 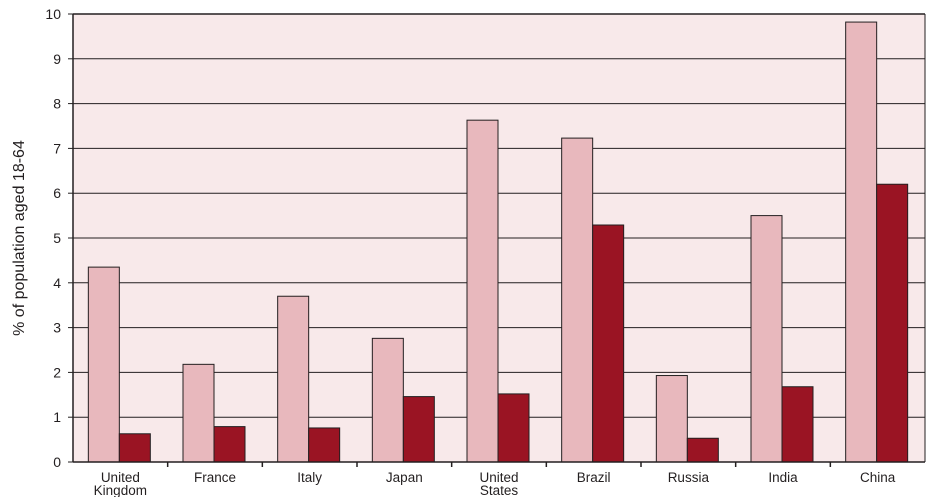 I want to click on x-category-label-line: China, so click(x=878, y=477).